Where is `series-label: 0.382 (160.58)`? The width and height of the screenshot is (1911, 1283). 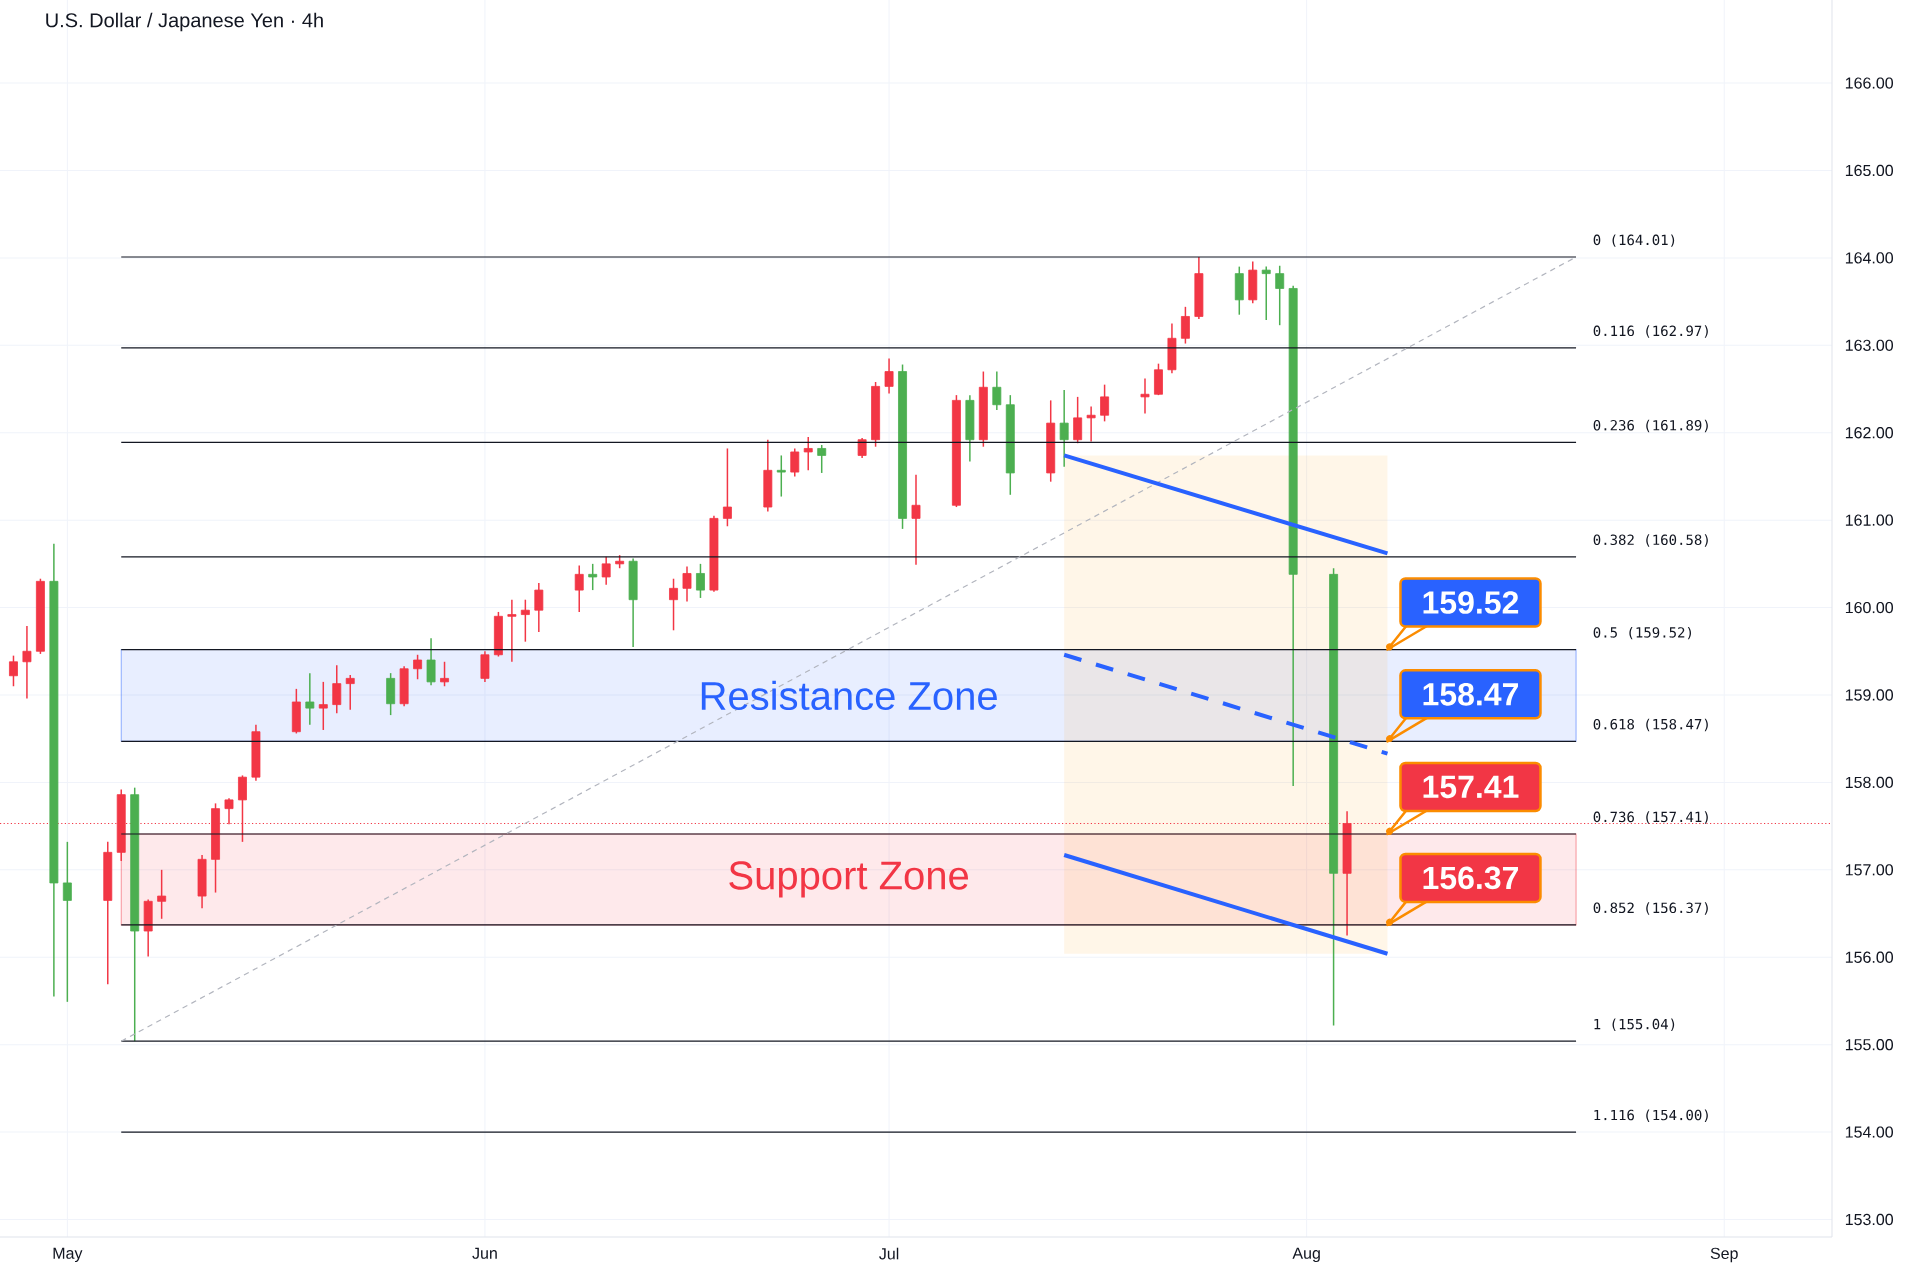 series-label: 0.382 (160.58) is located at coordinates (1650, 540).